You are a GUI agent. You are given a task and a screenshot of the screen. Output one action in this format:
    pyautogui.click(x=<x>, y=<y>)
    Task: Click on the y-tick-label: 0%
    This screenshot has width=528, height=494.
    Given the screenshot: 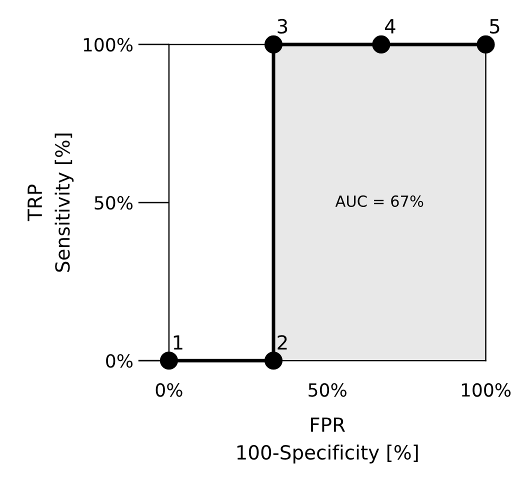 What is the action you would take?
    pyautogui.click(x=119, y=361)
    